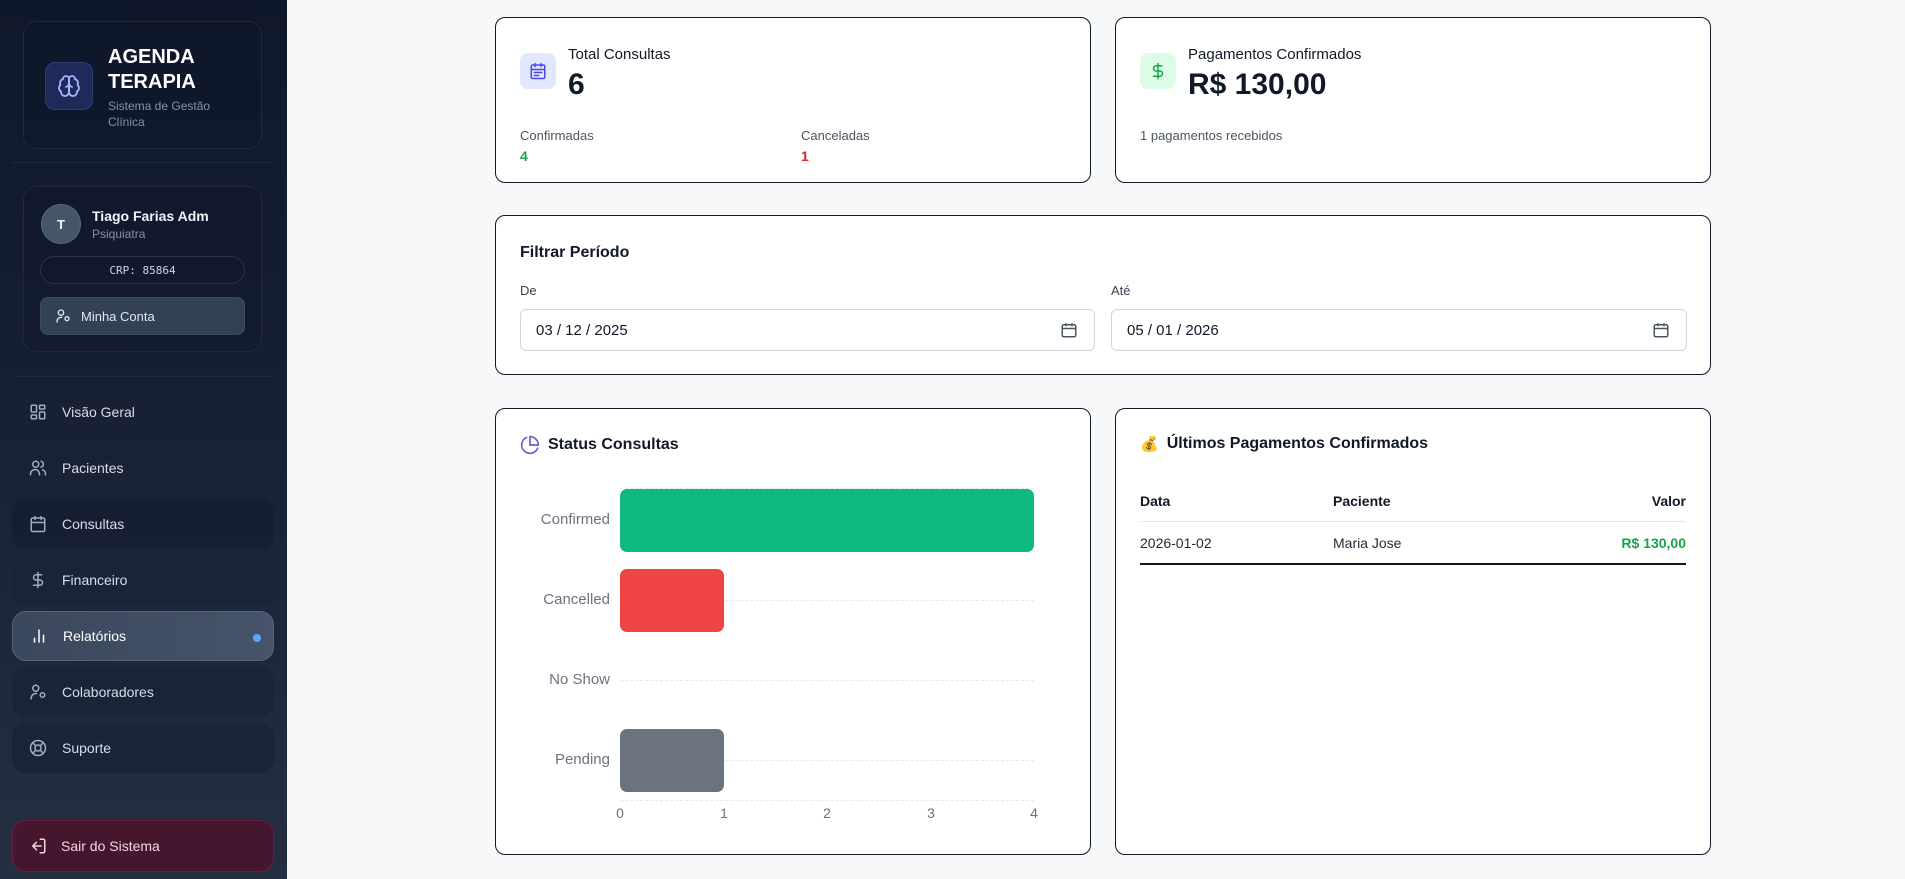  What do you see at coordinates (1211, 135) in the screenshot?
I see `payments-received-text: 1 pagamentos recebidos` at bounding box center [1211, 135].